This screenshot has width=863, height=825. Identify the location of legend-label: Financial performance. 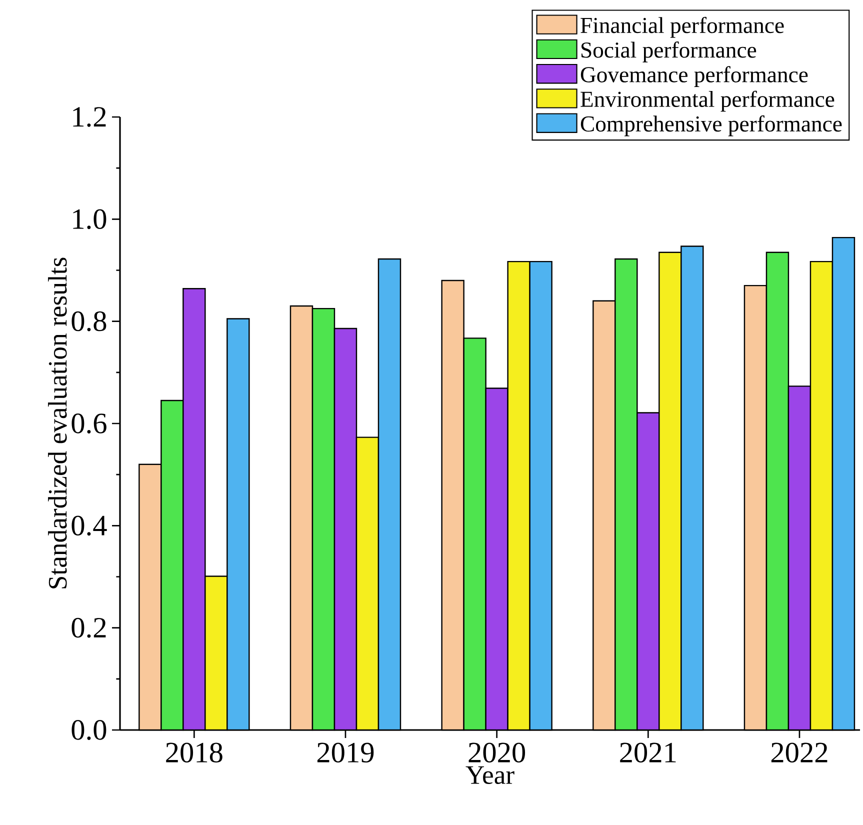
(682, 27).